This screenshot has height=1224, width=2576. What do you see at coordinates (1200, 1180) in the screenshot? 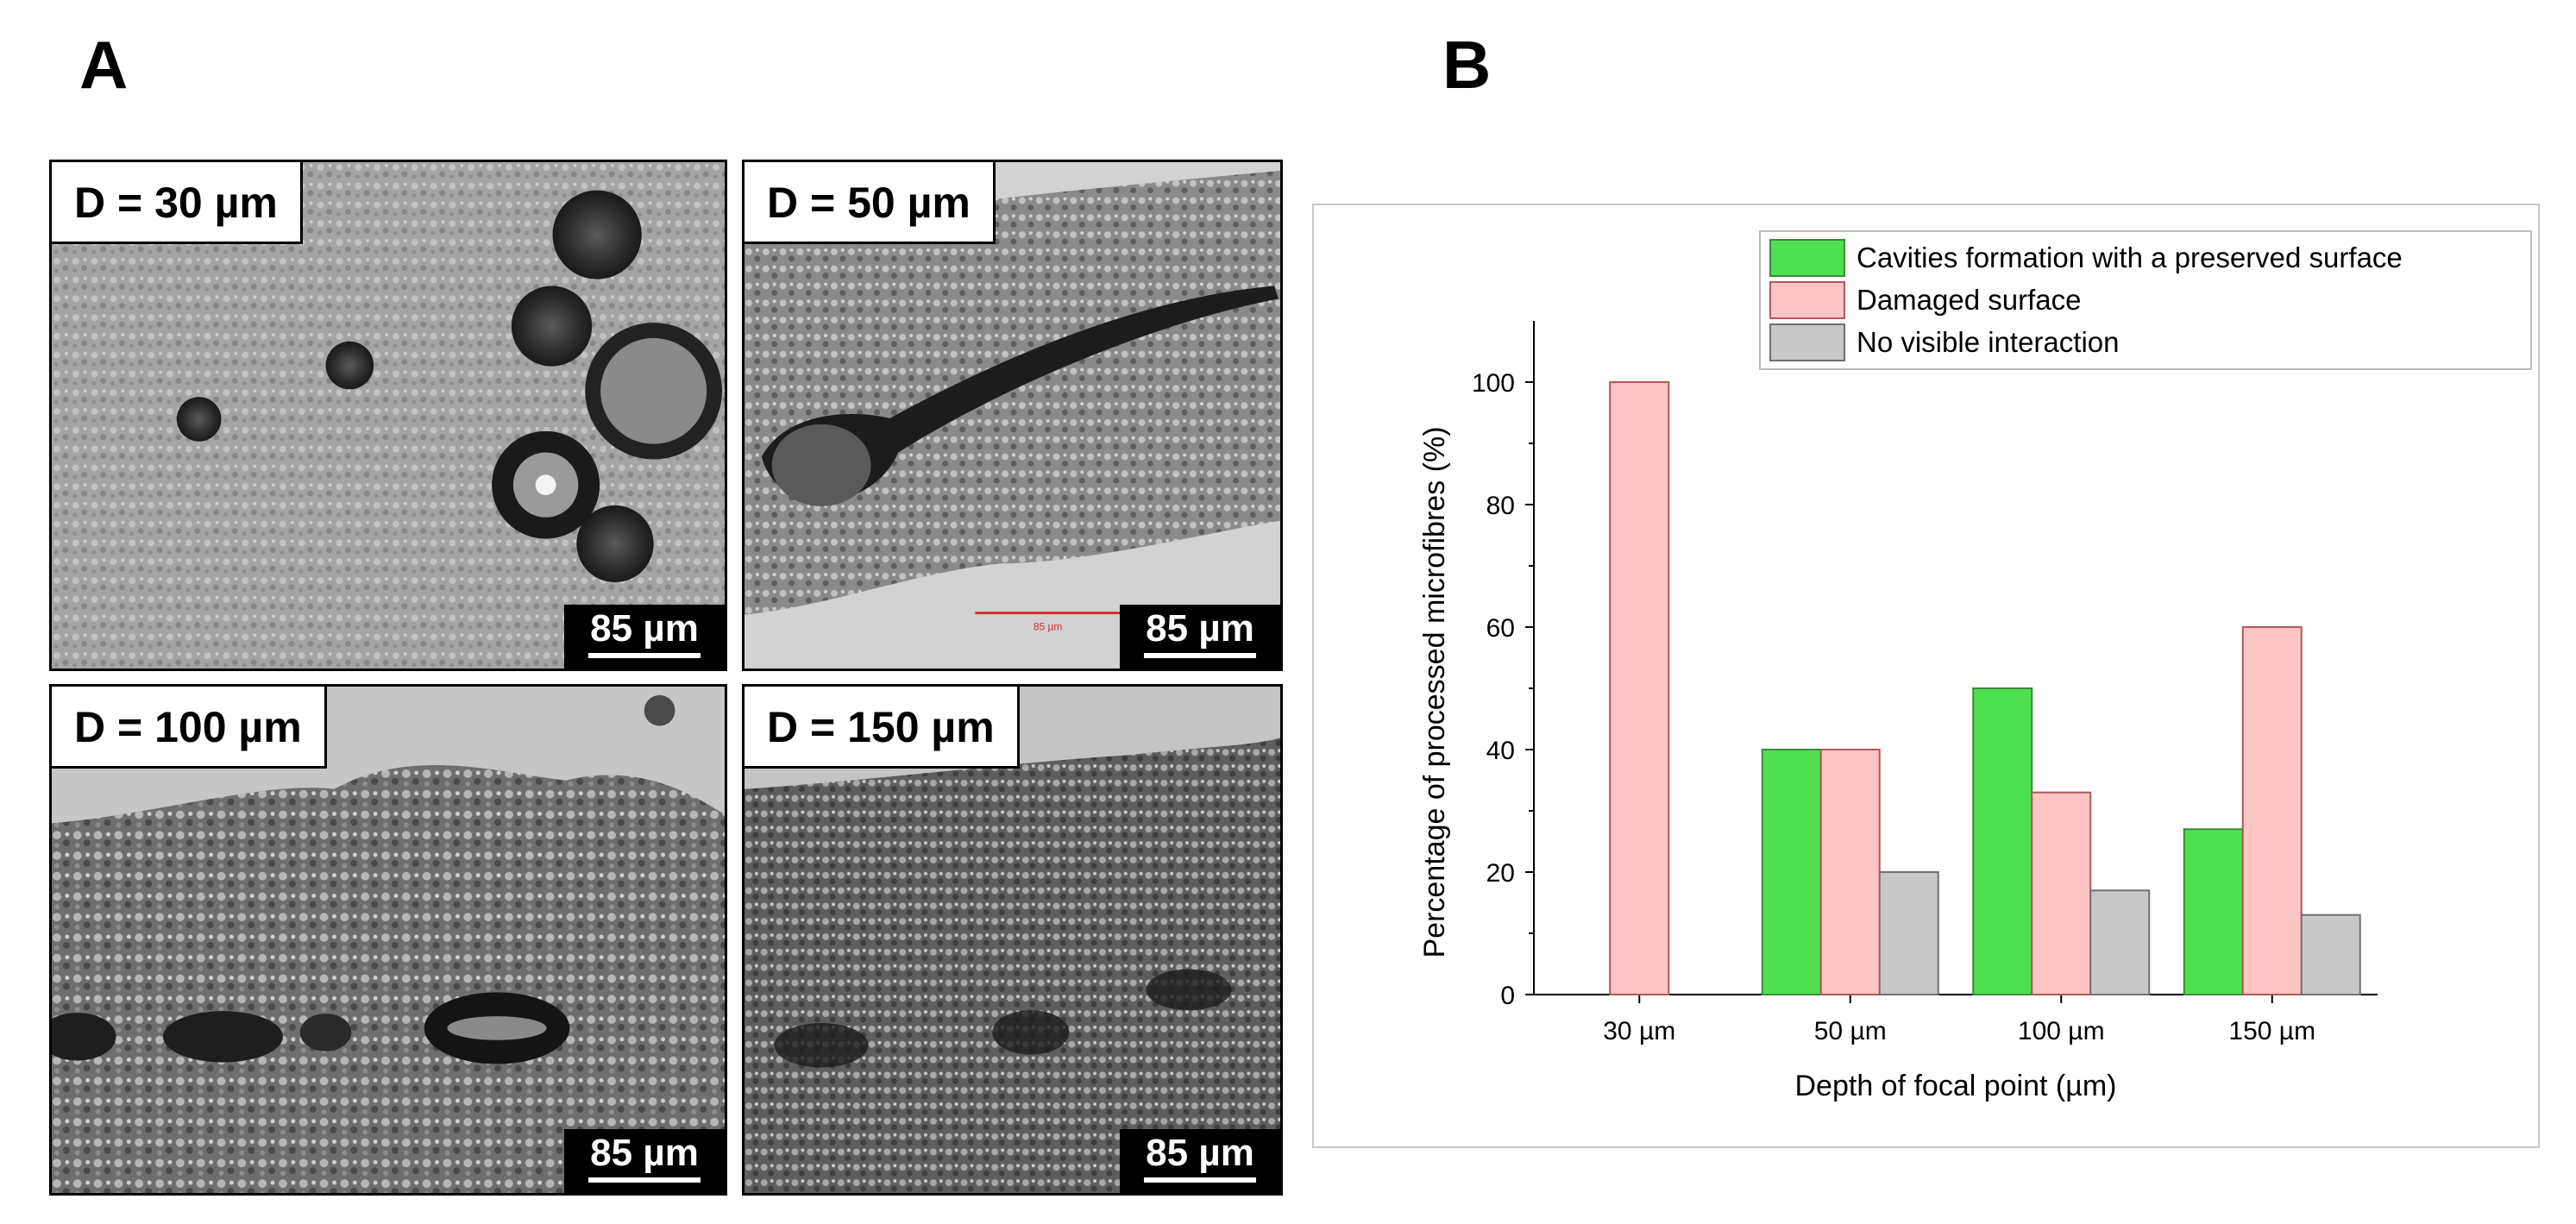
I see `scale-line-d150` at bounding box center [1200, 1180].